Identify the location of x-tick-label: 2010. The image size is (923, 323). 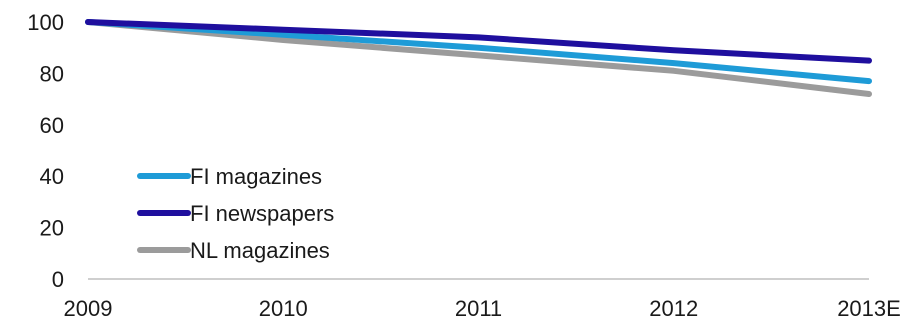
(283, 308).